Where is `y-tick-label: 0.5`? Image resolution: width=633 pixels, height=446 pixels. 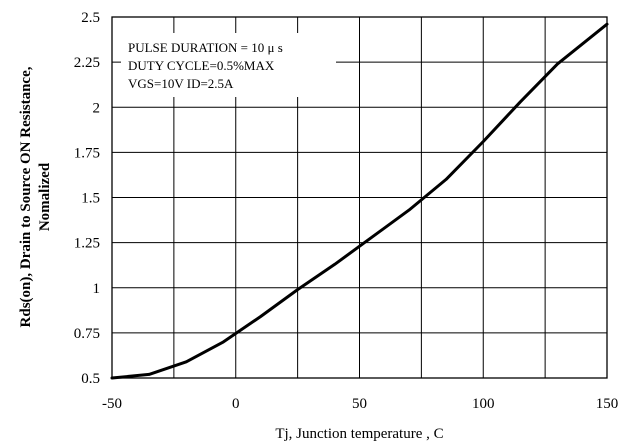
y-tick-label: 0.5 is located at coordinates (90, 379).